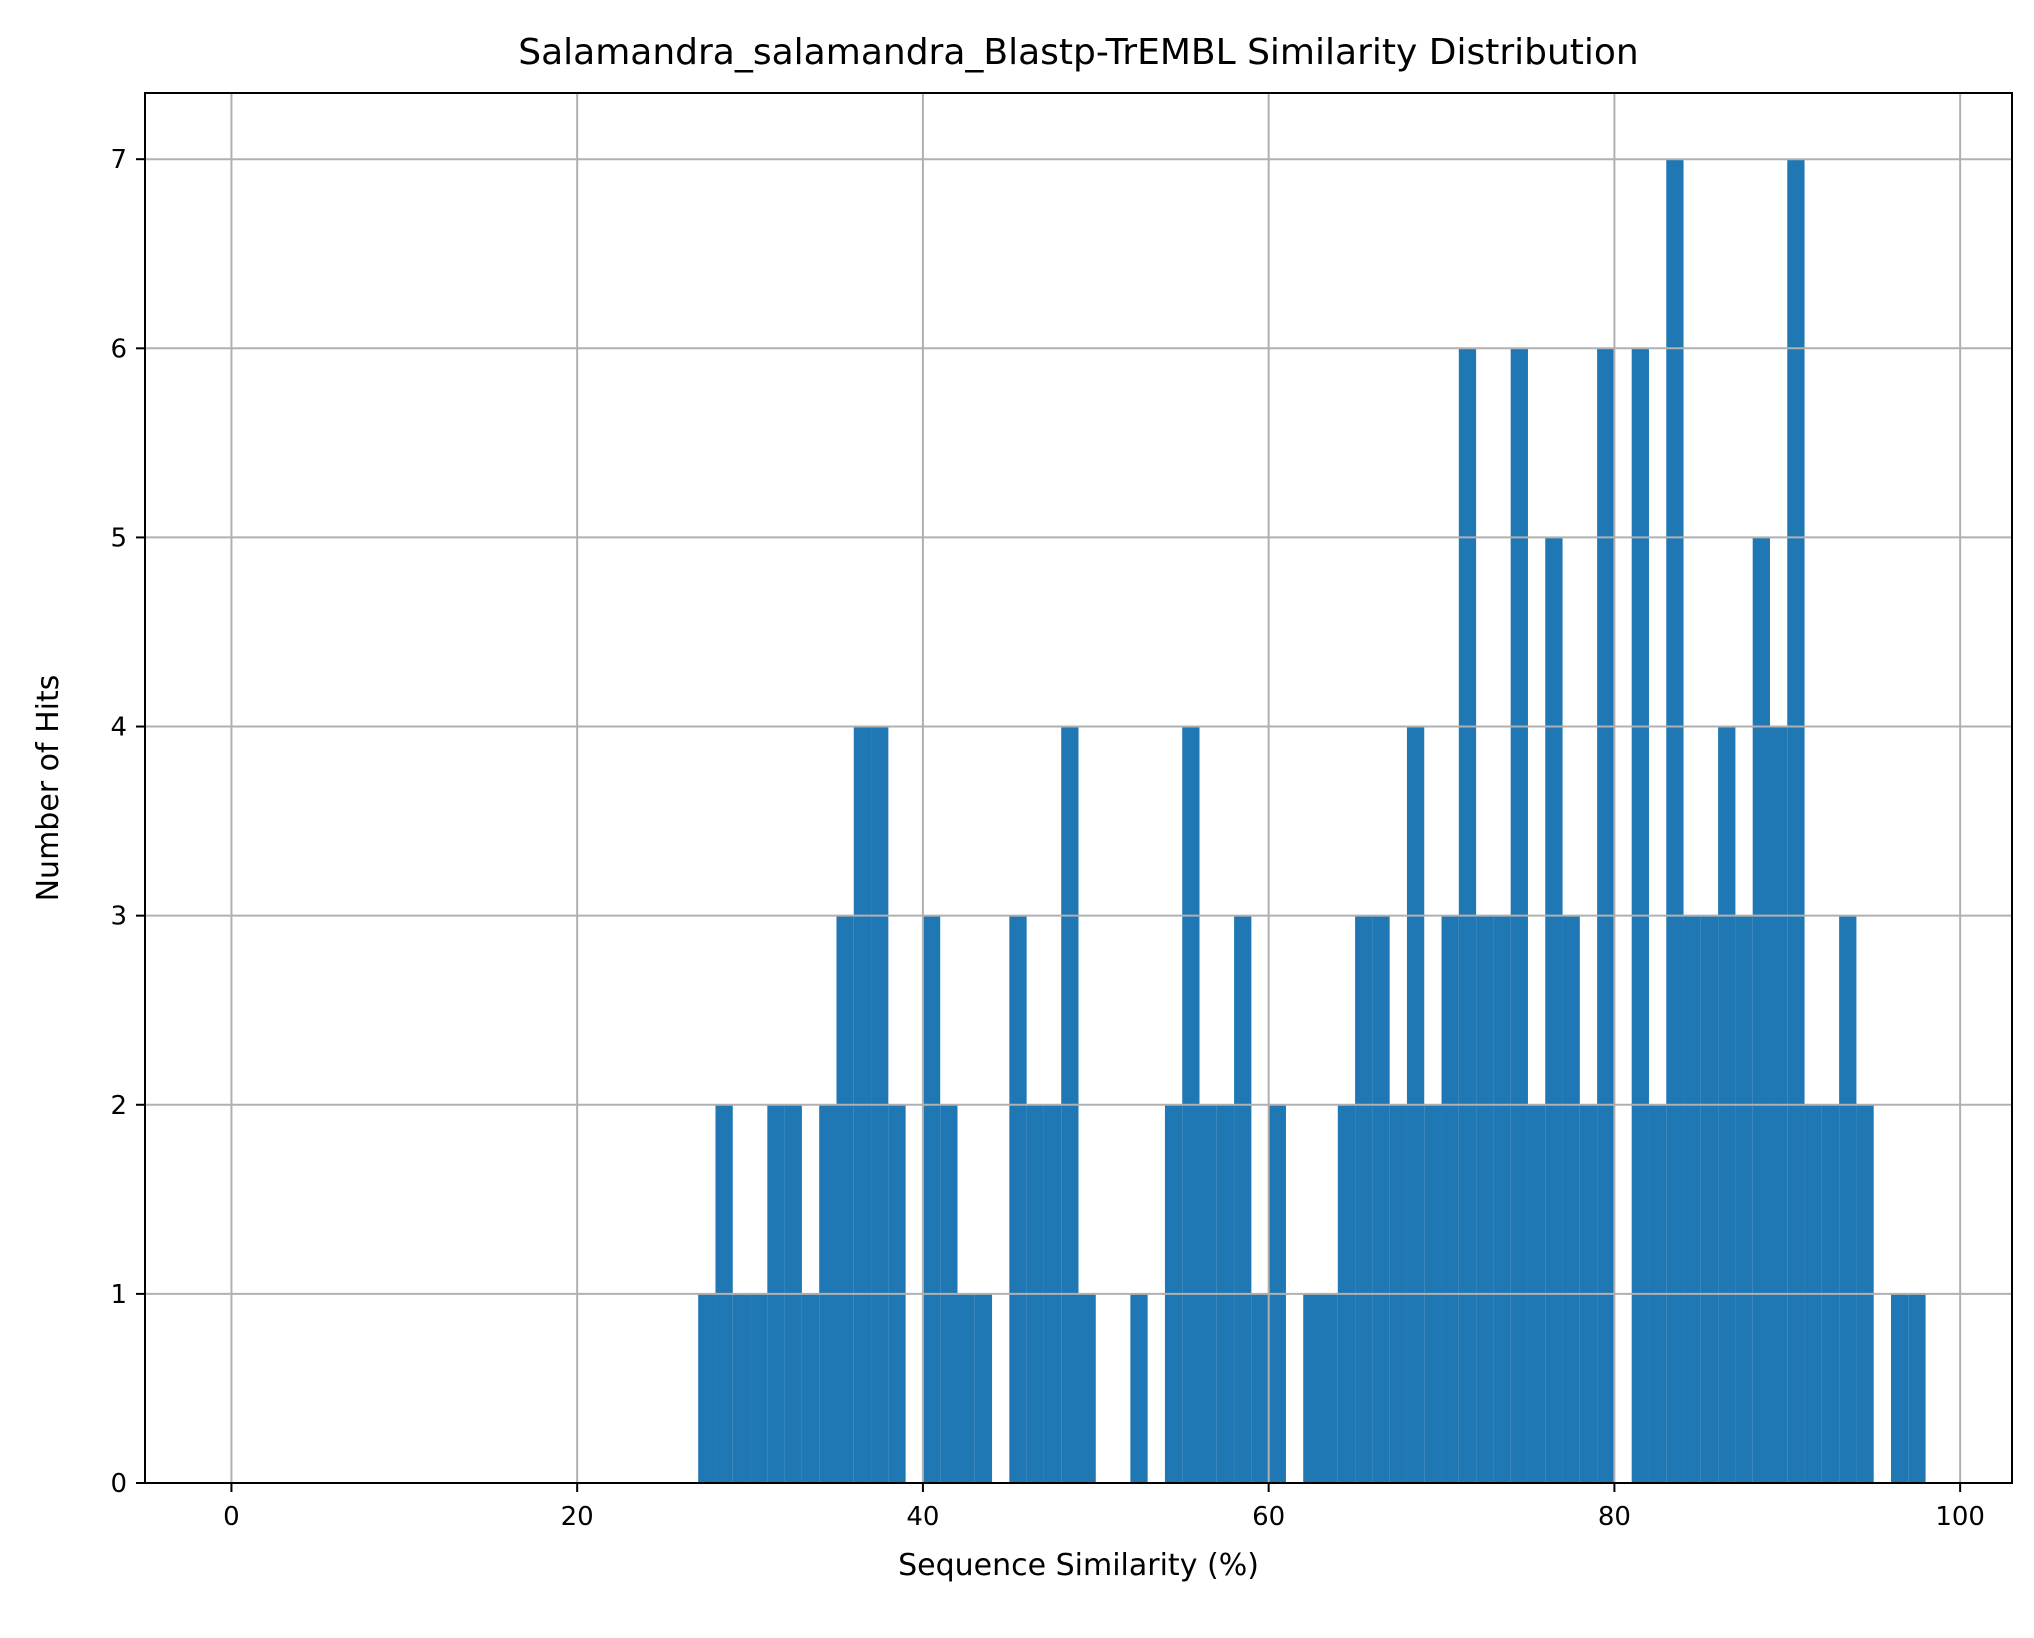  I want to click on x-tick-label: 0, so click(231, 1517).